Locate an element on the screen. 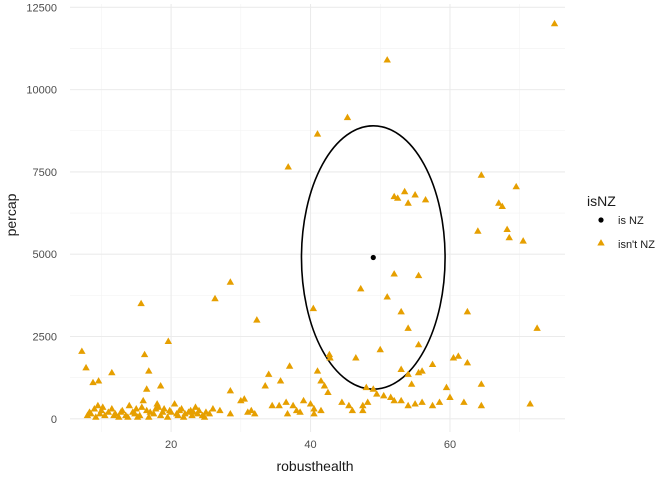 The height and width of the screenshot is (480, 672). y-axis-title: percap is located at coordinates (11, 214).